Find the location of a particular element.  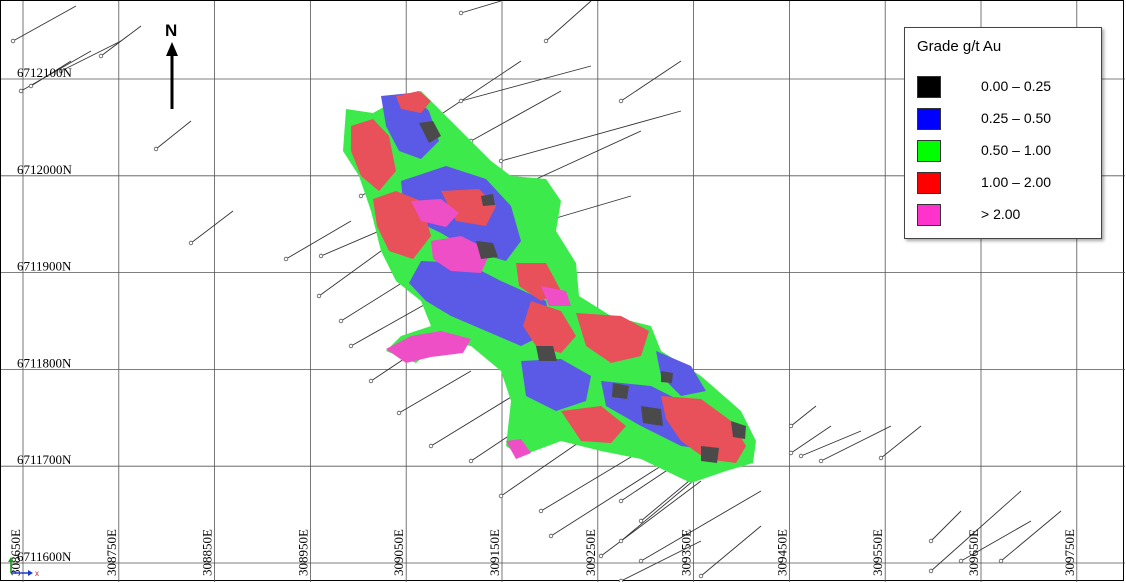

legend-label: > 2.00 is located at coordinates (1001, 214).